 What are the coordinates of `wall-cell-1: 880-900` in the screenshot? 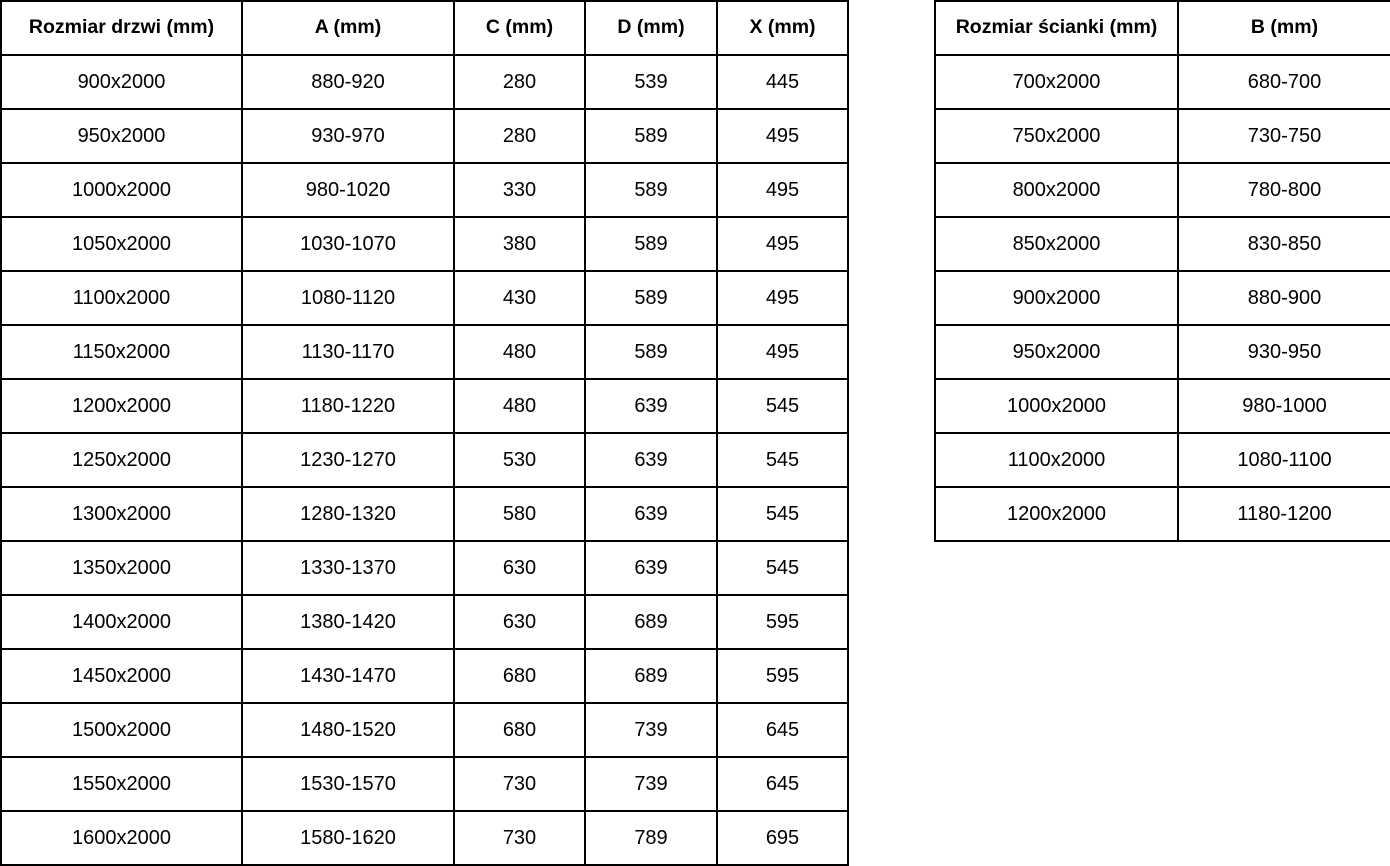 It's located at (1283, 298).